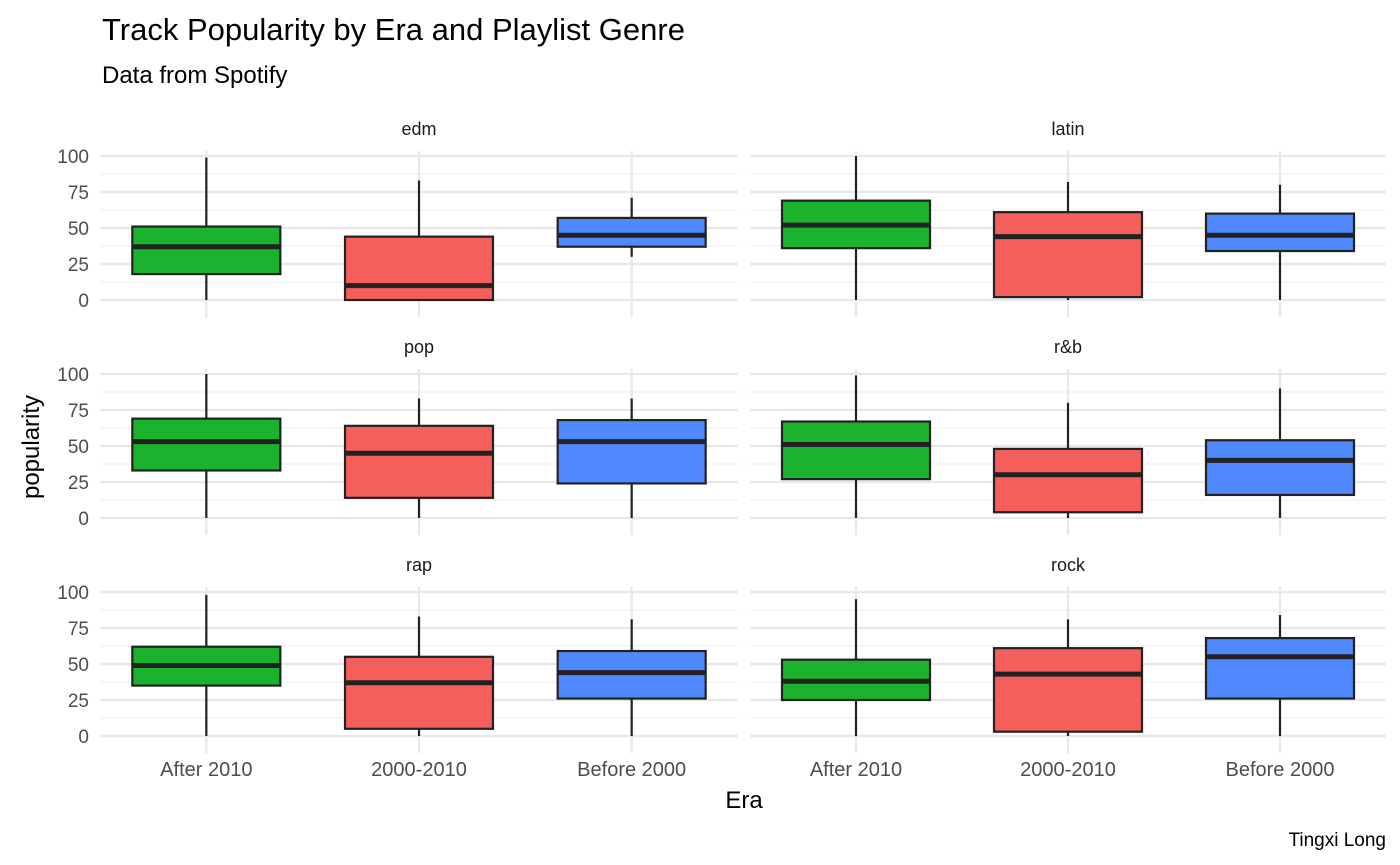 The image size is (1400, 865). I want to click on facet-label: edm, so click(418, 129).